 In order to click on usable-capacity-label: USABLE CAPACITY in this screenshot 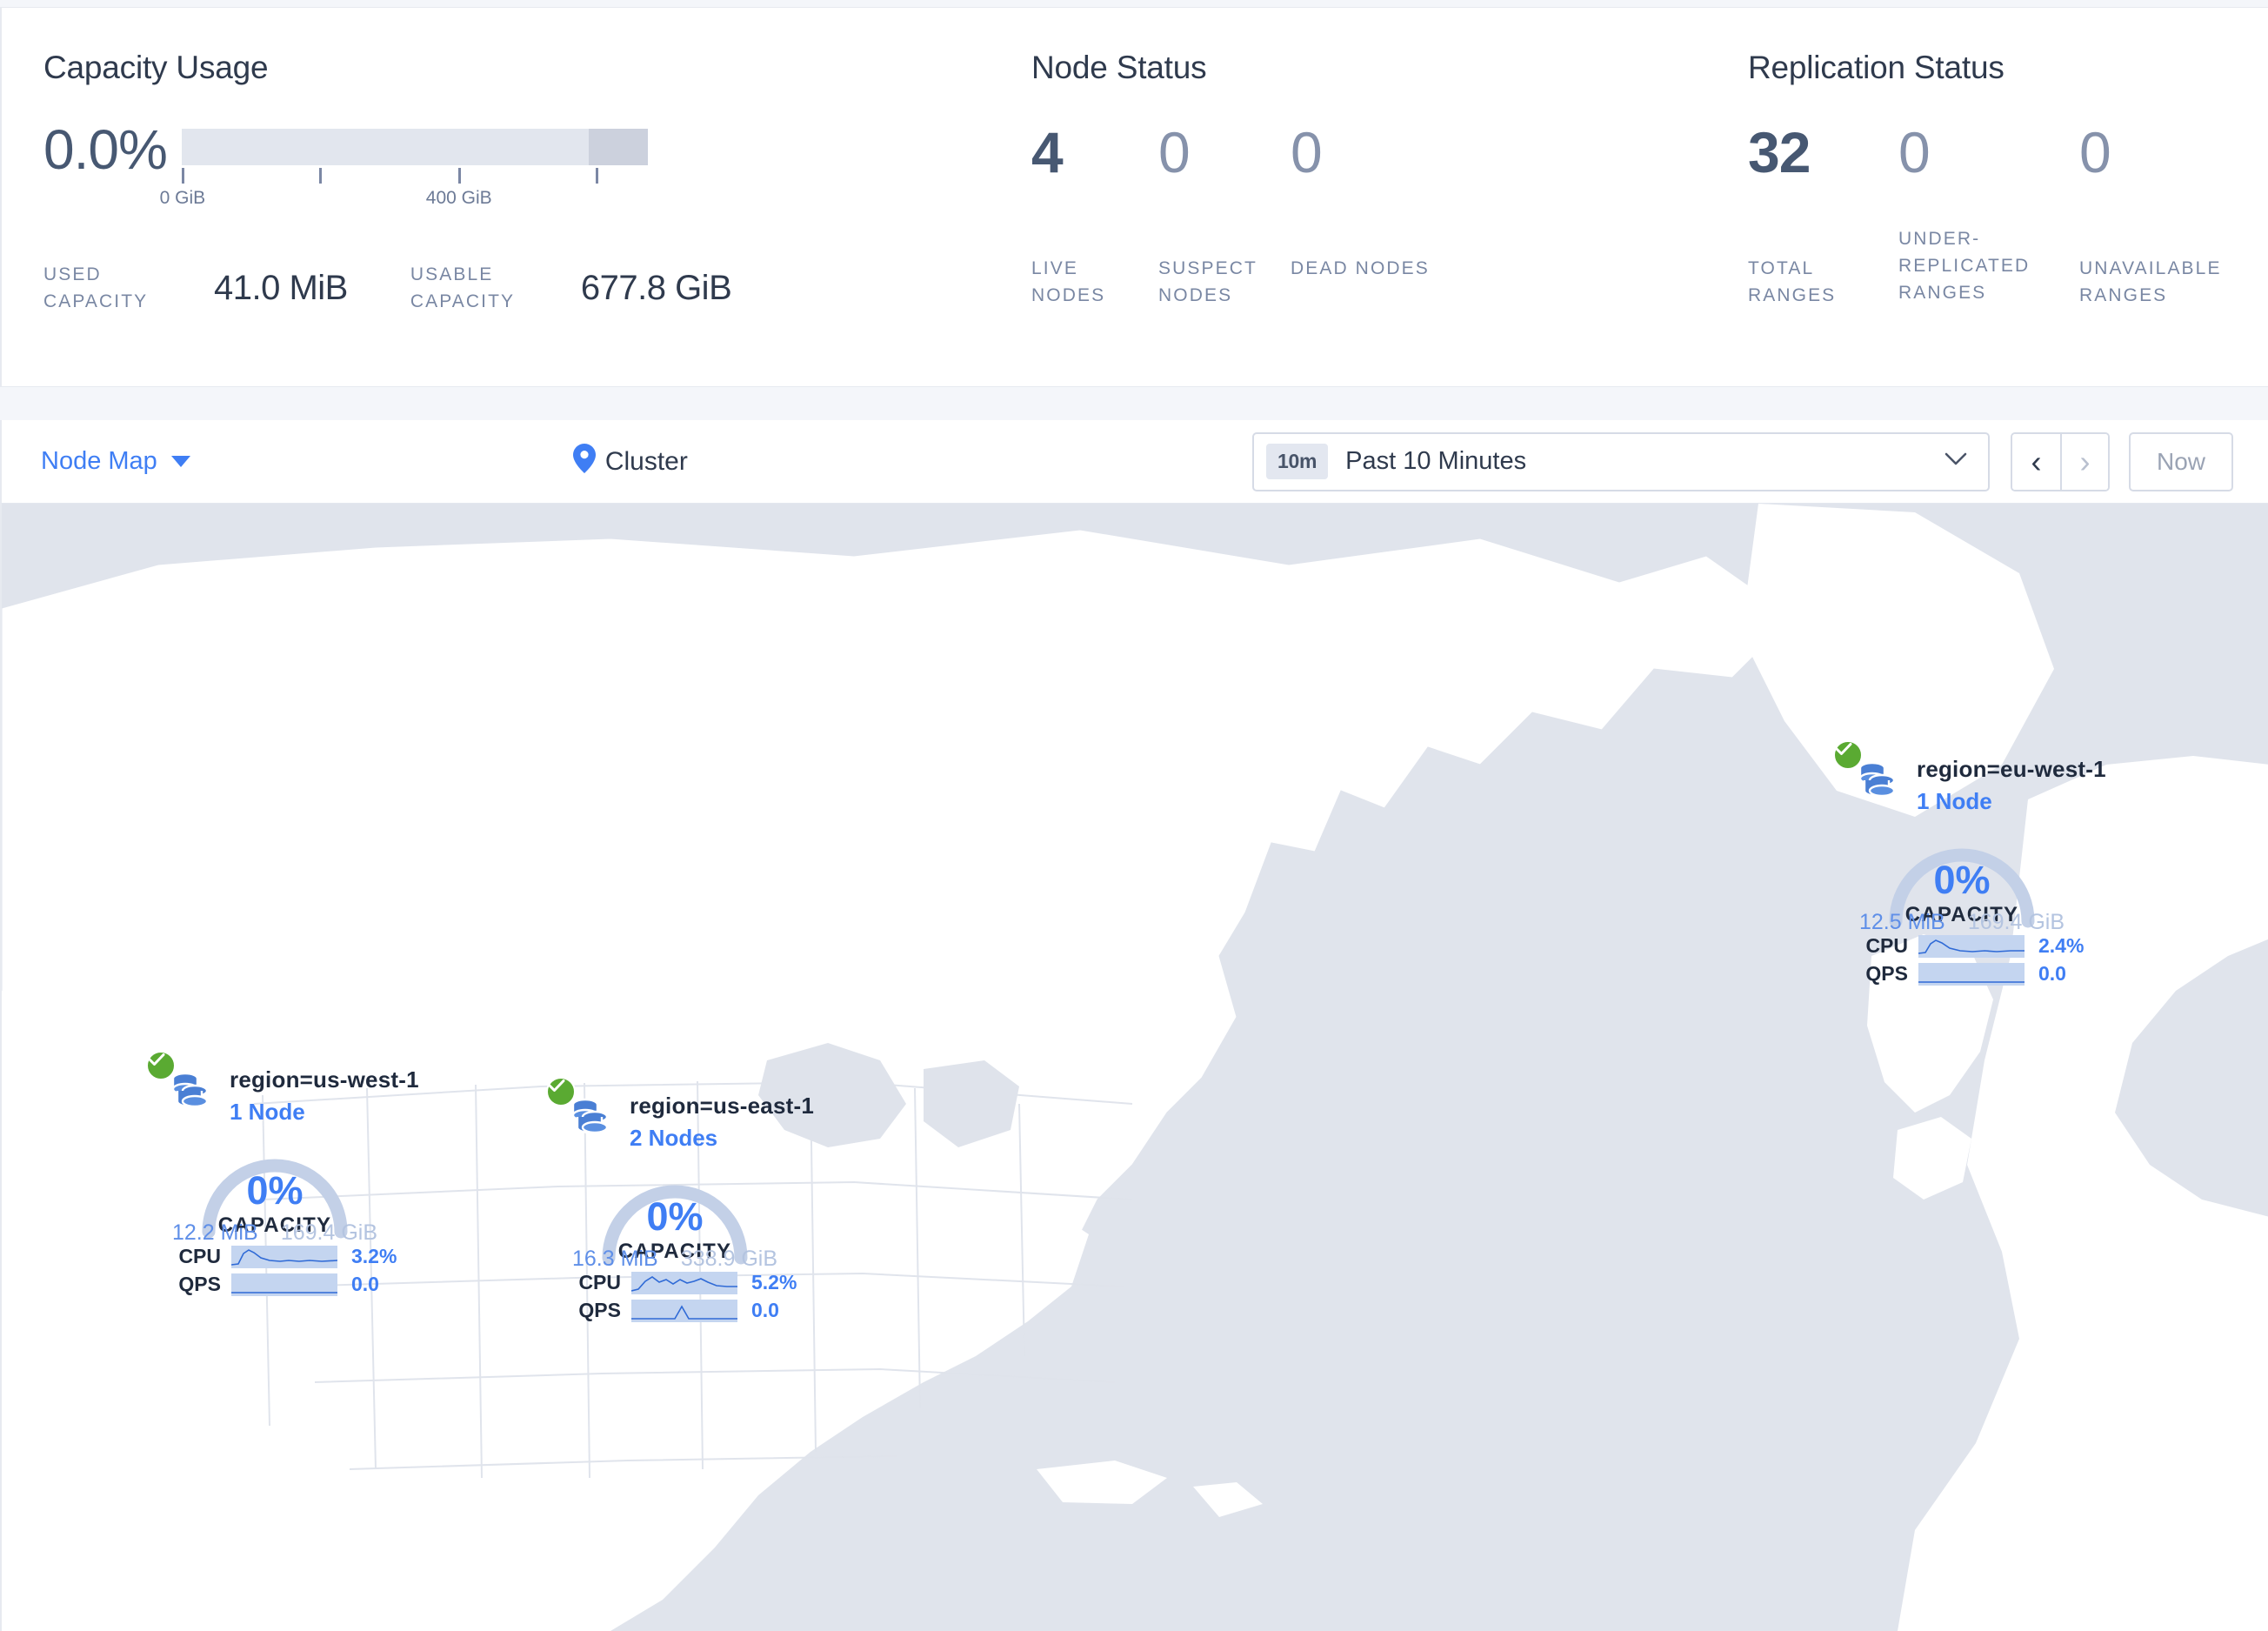, I will do `click(463, 287)`.